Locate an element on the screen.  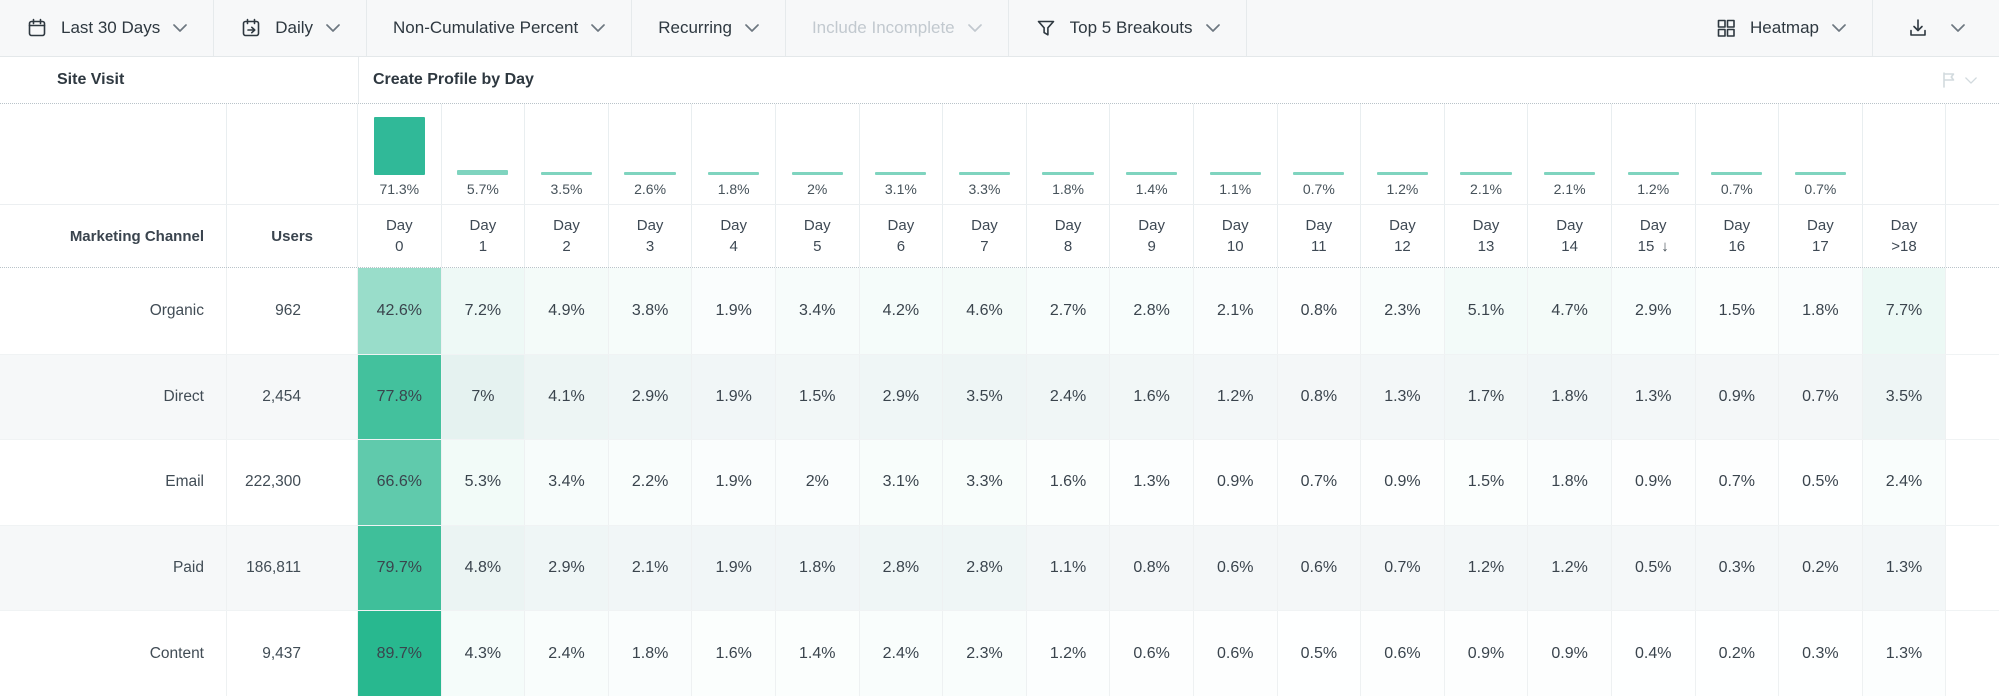
day-column-header: Day 5 is located at coordinates (818, 236).